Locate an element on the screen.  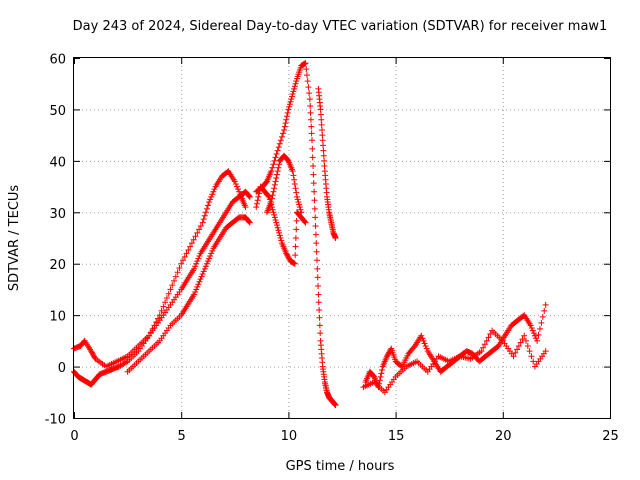
x-tick-label: 20 is located at coordinates (503, 436).